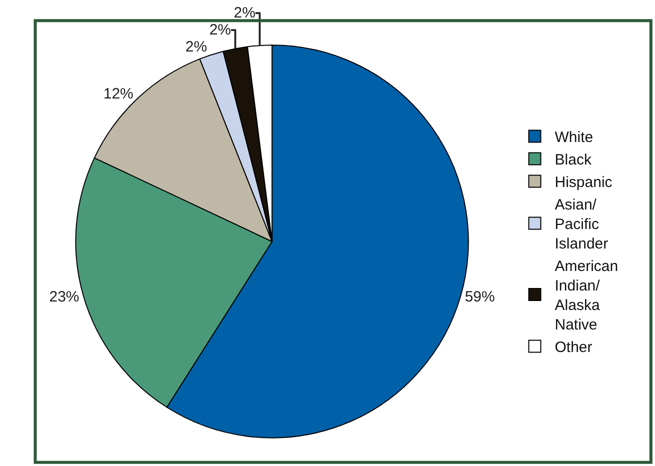  Describe the element at coordinates (586, 296) in the screenshot. I see `legend-label: American Indian/Alaska Native` at that location.